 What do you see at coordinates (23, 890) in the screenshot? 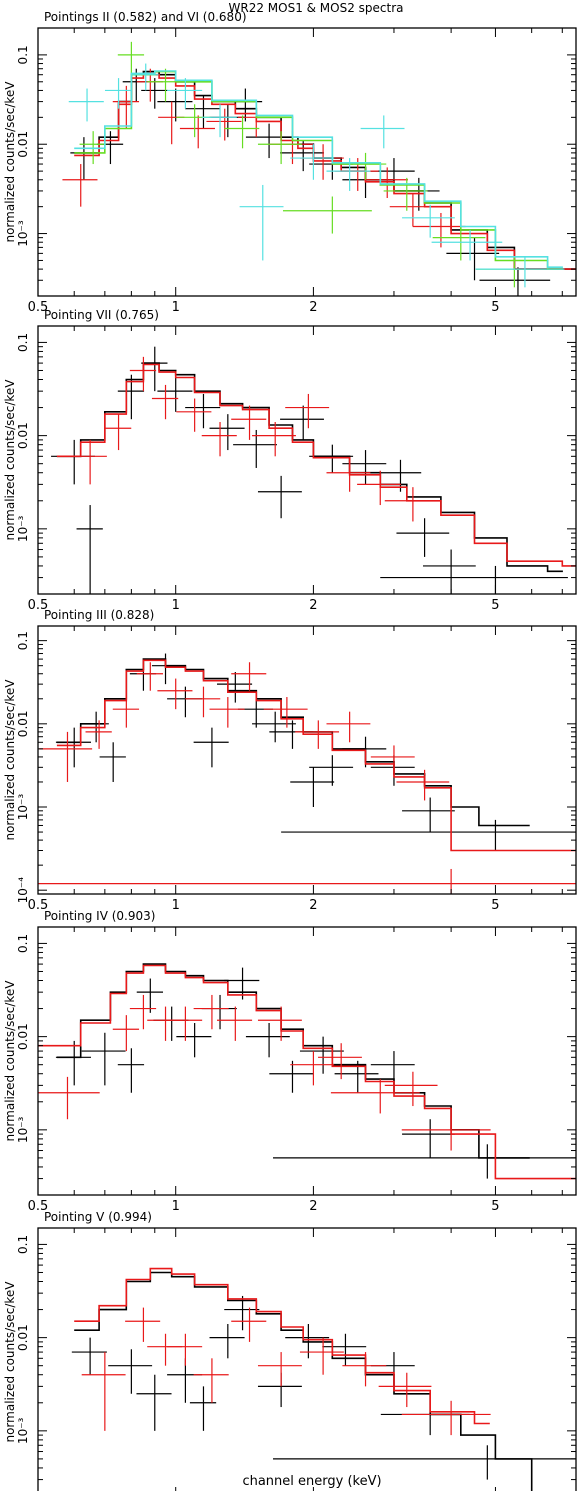
I see `y-tick-label: 10⁻⁴` at bounding box center [23, 890].